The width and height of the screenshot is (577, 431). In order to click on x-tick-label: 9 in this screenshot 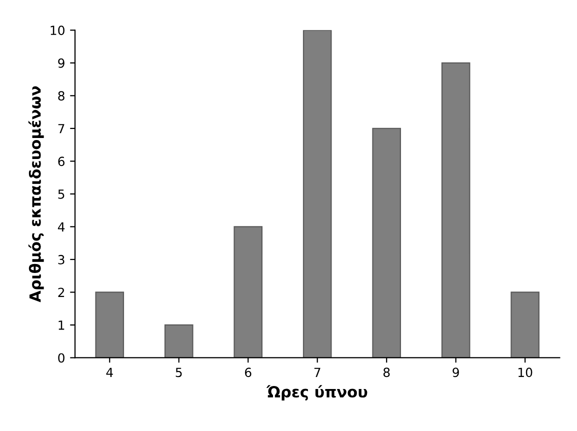, I will do `click(455, 373)`.